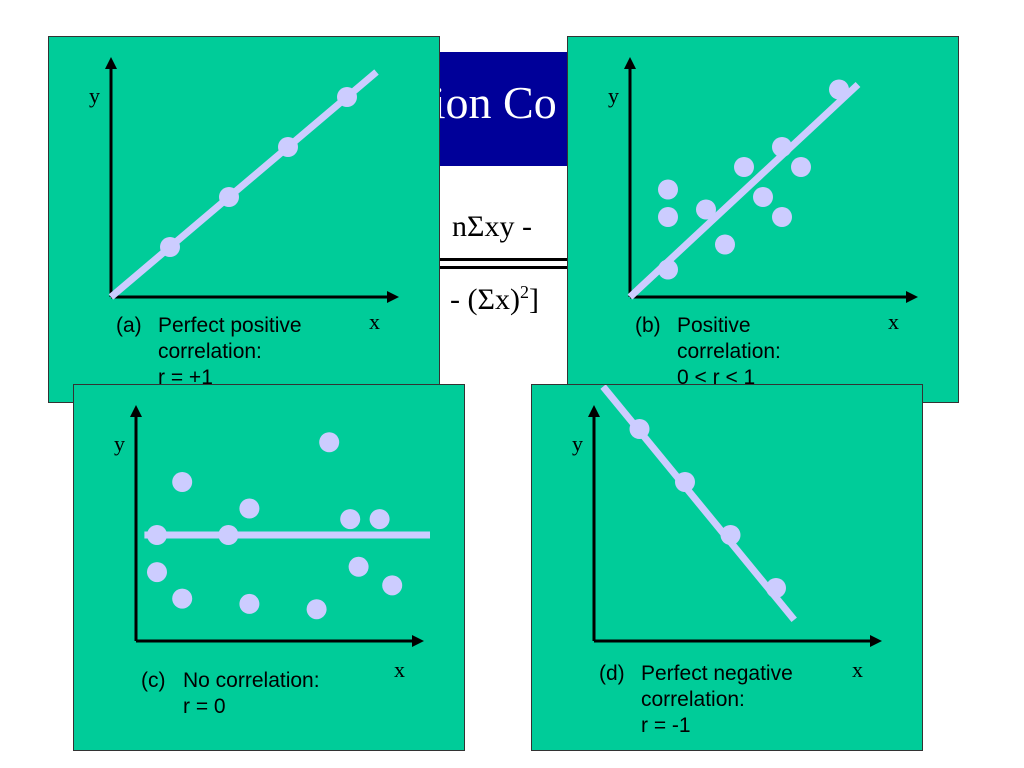 This screenshot has width=1024, height=768. I want to click on formula-denominator-text: - (Σx), so click(485, 299).